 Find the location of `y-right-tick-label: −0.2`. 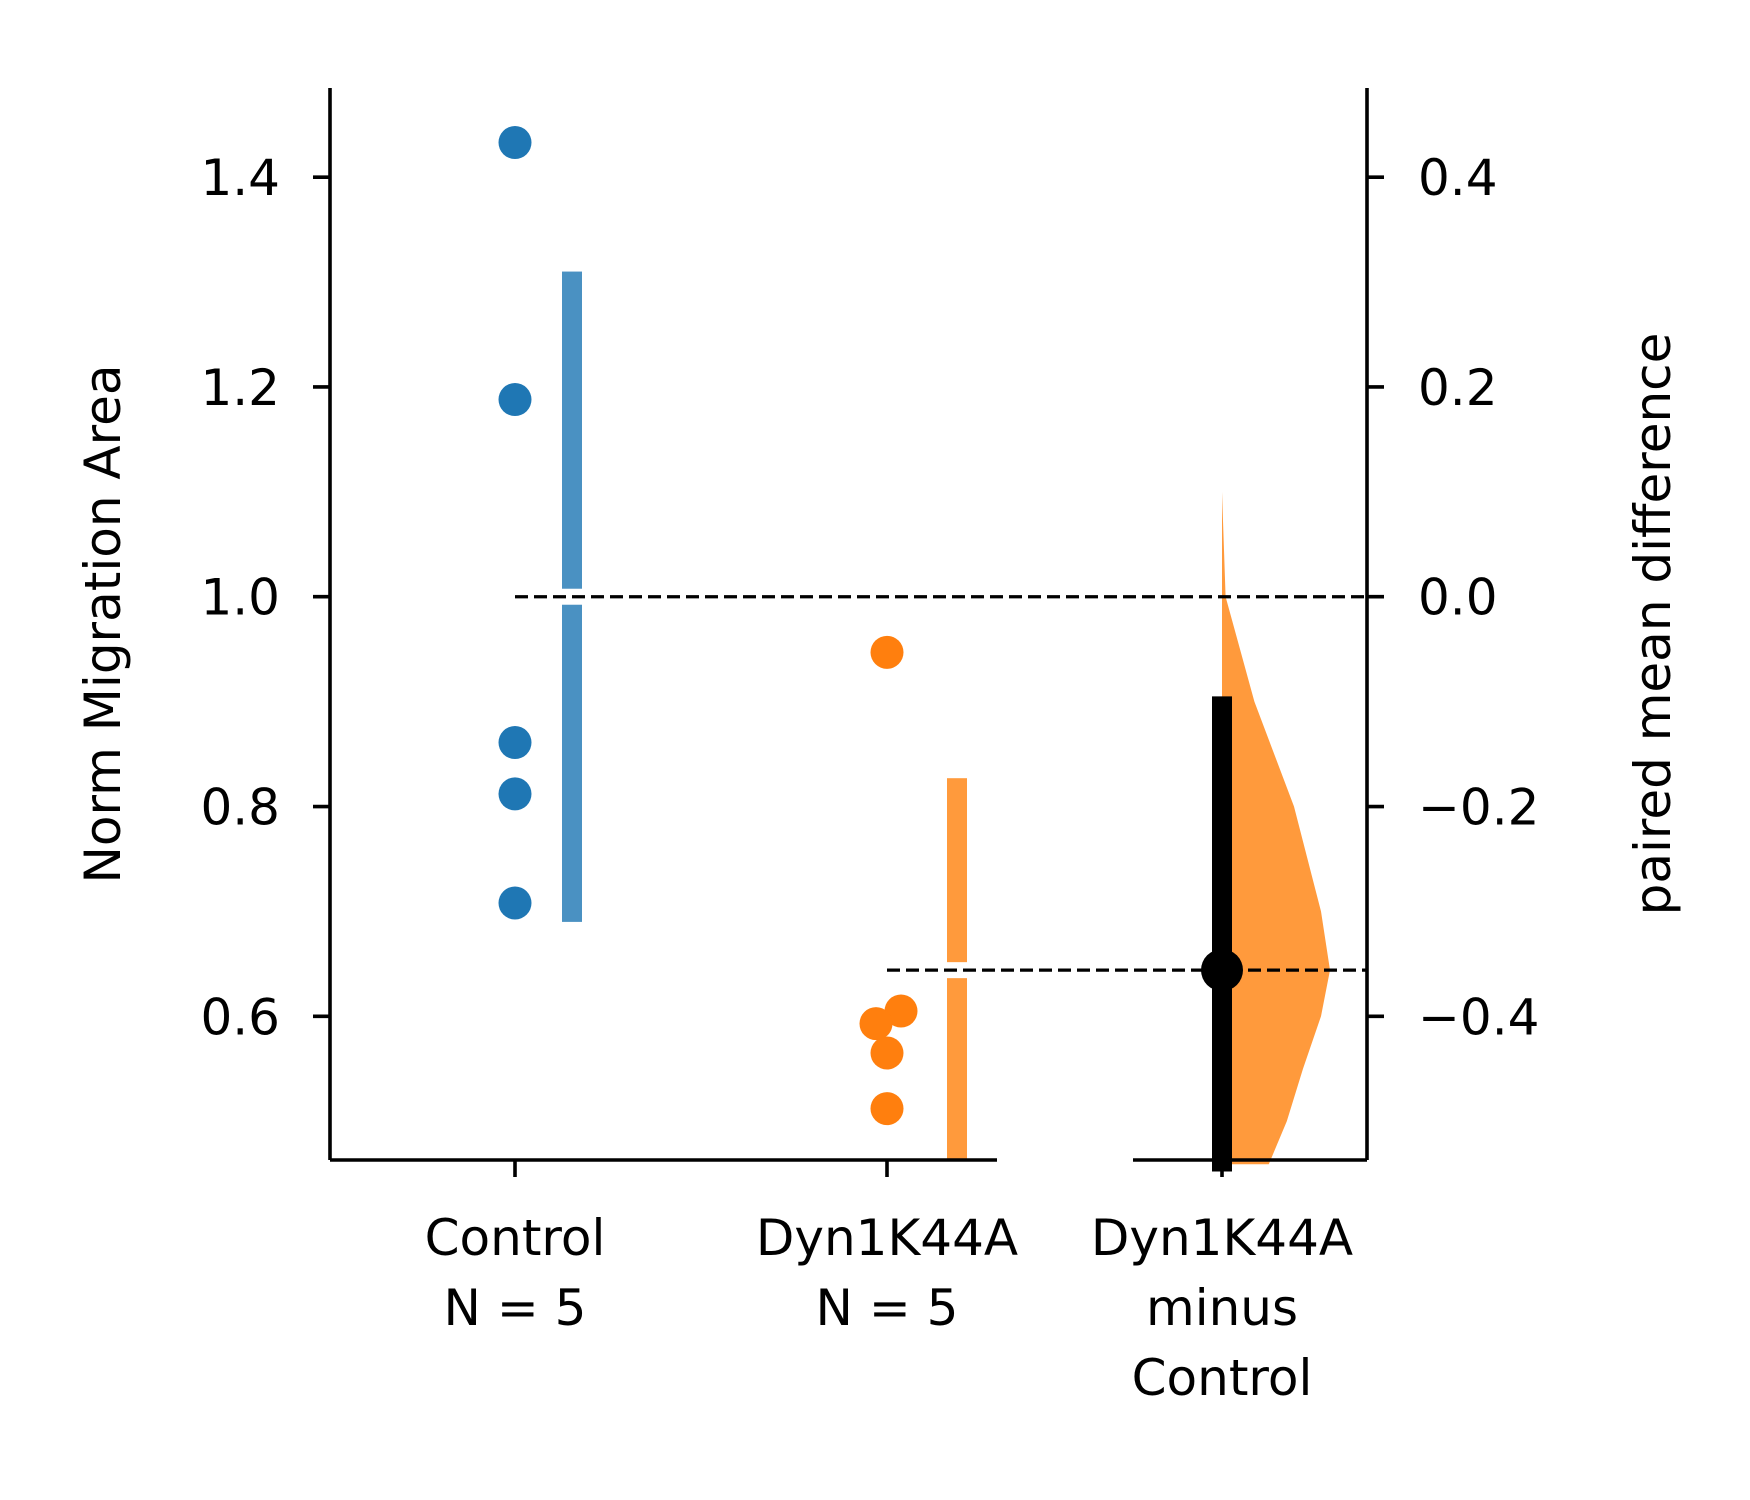

y-right-tick-label: −0.2 is located at coordinates (1478, 808).